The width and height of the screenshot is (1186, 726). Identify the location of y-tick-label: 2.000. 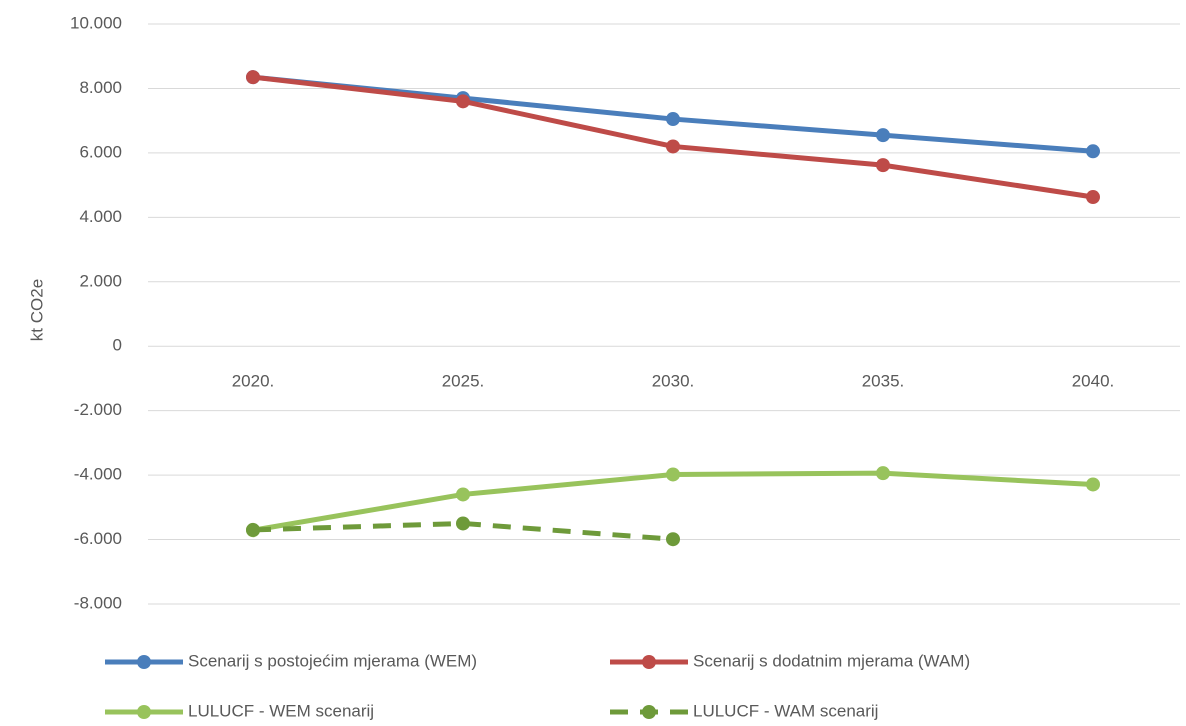
(100, 280).